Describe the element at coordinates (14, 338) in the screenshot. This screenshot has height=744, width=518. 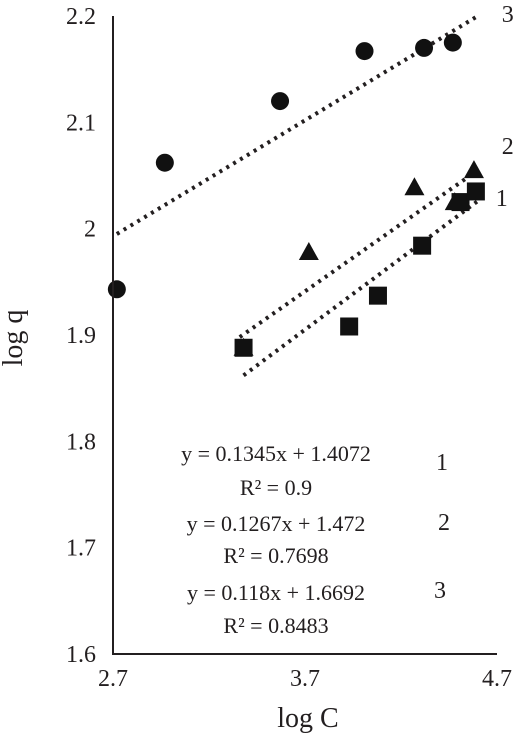
I see `y-axis-title: log q` at that location.